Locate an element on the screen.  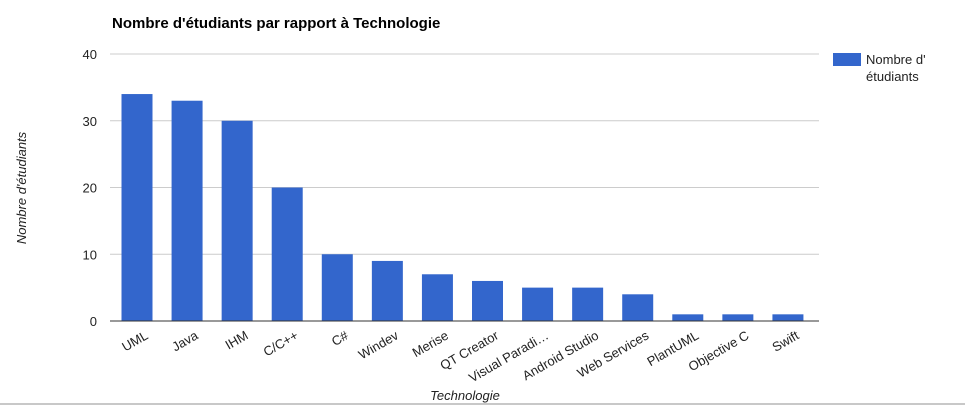
x-tick-label: C/C++ is located at coordinates (281, 344).